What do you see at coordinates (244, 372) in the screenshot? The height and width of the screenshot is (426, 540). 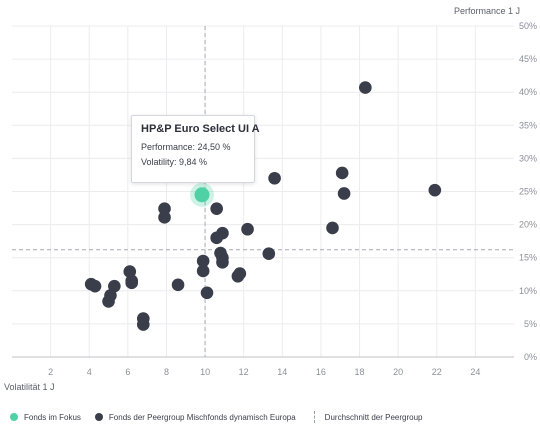 I see `x-tick-label: 12` at bounding box center [244, 372].